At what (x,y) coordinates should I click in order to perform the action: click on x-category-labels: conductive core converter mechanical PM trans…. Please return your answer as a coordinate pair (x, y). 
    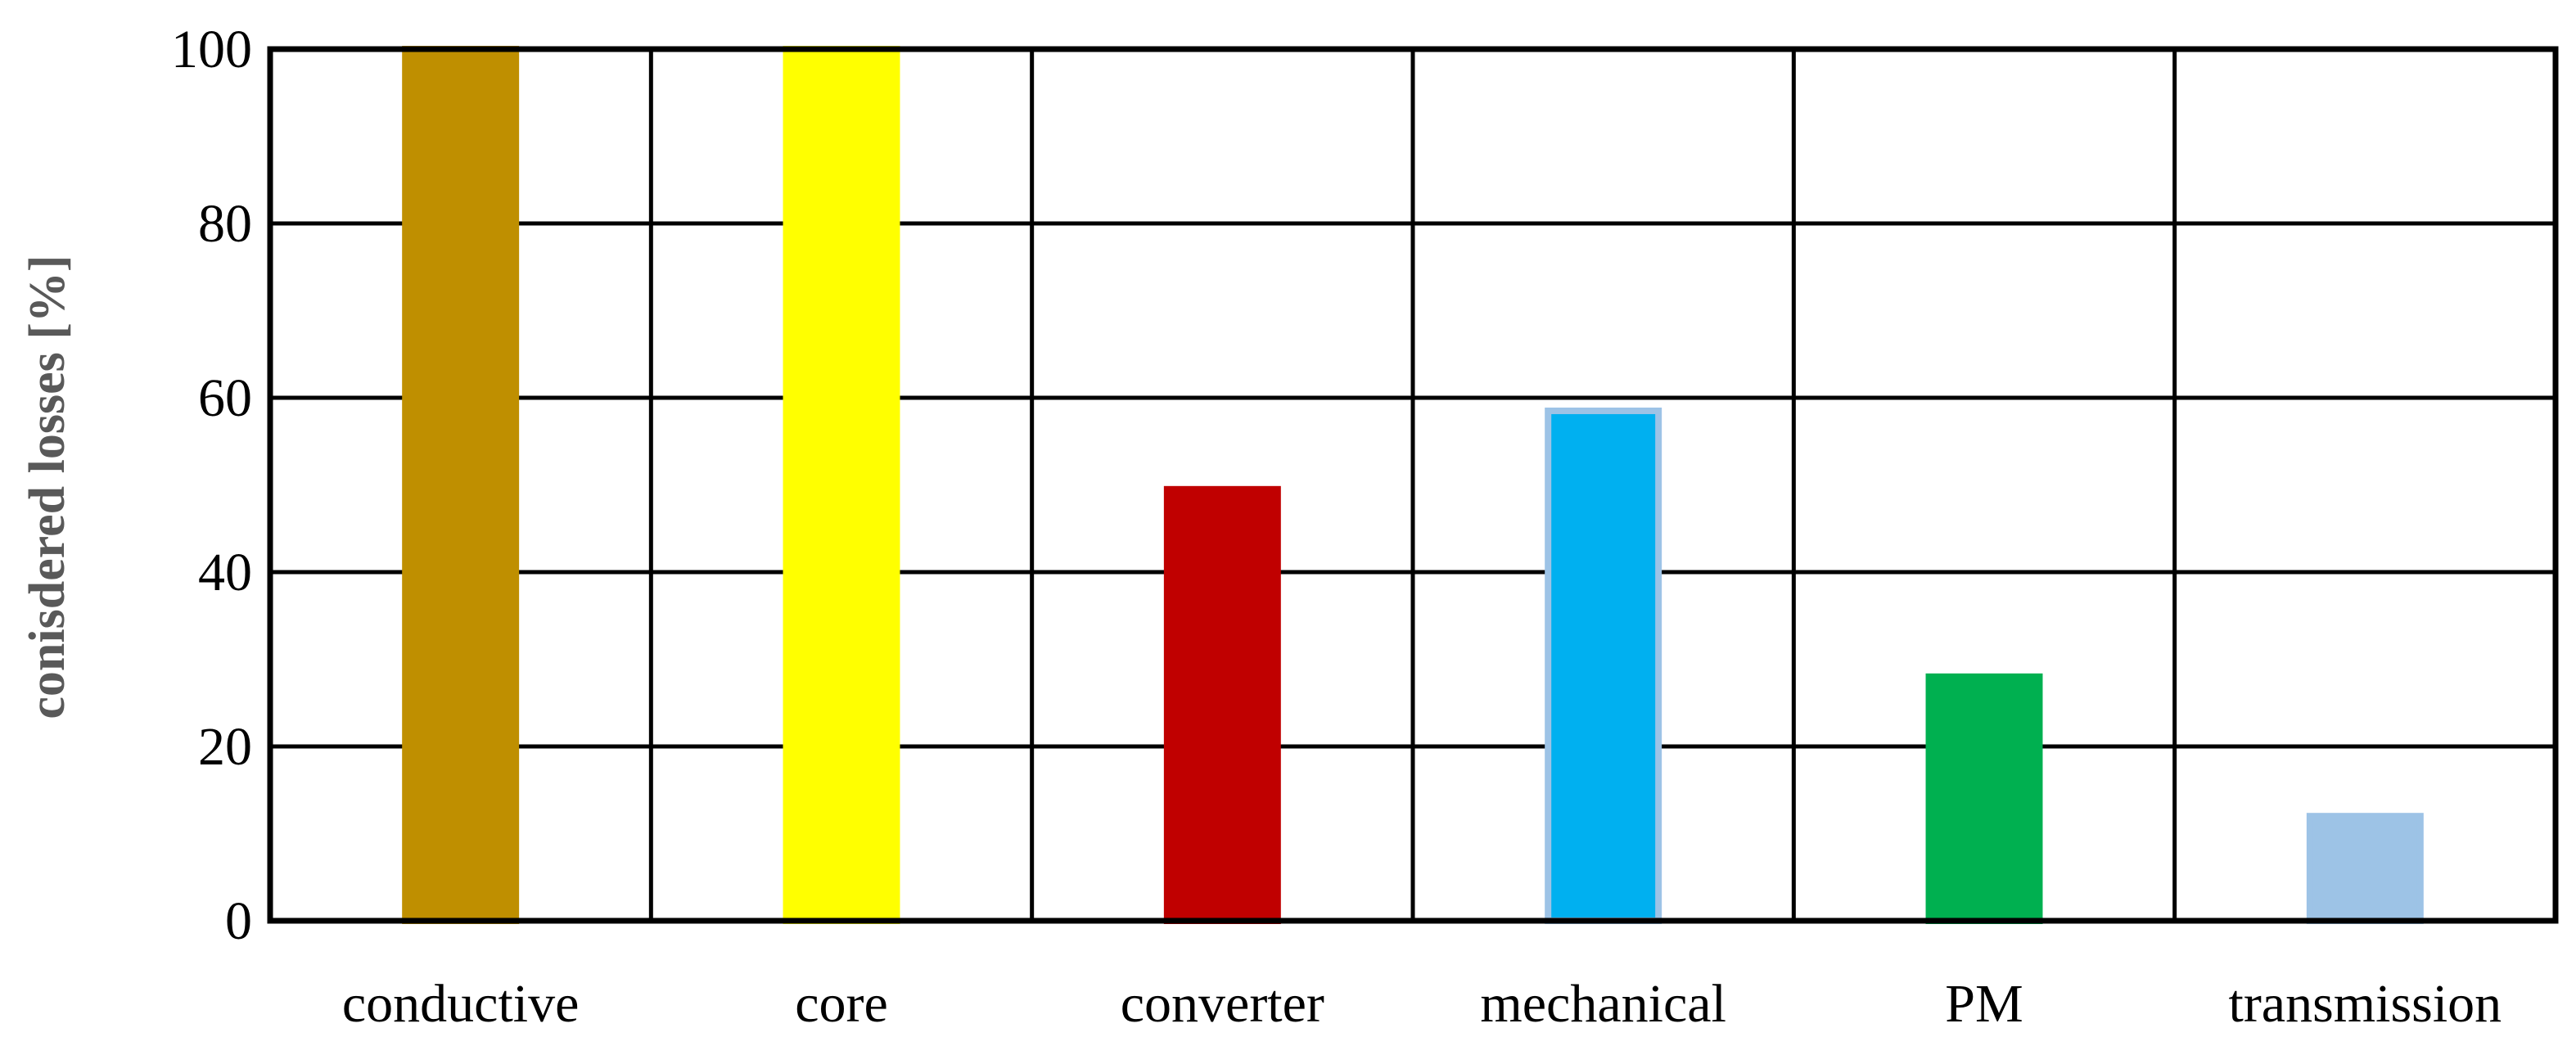
    Looking at the image, I should click on (1422, 1004).